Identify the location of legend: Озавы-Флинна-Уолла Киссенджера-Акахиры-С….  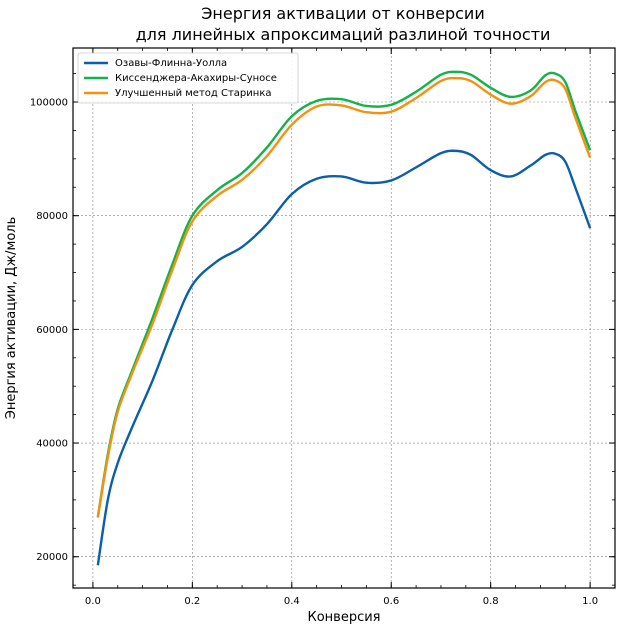
(188, 78).